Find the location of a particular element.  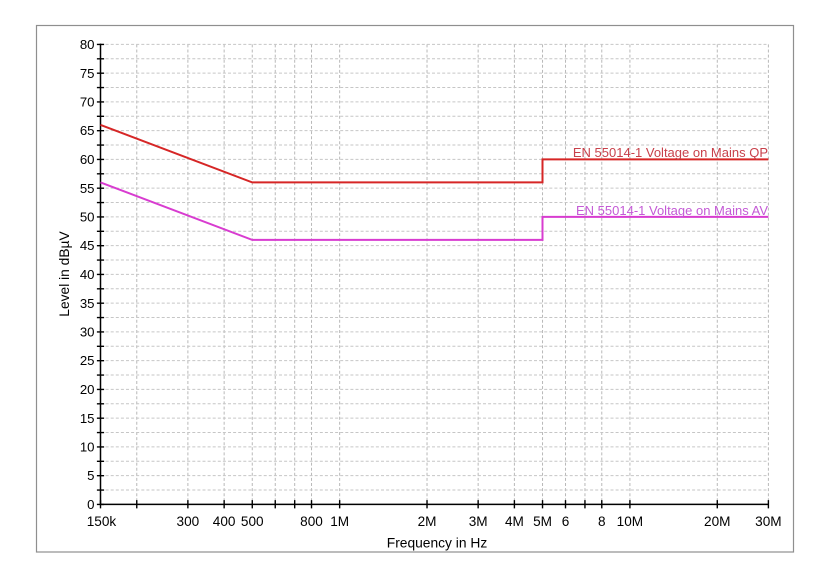

svg-text: 400 is located at coordinates (224, 521).